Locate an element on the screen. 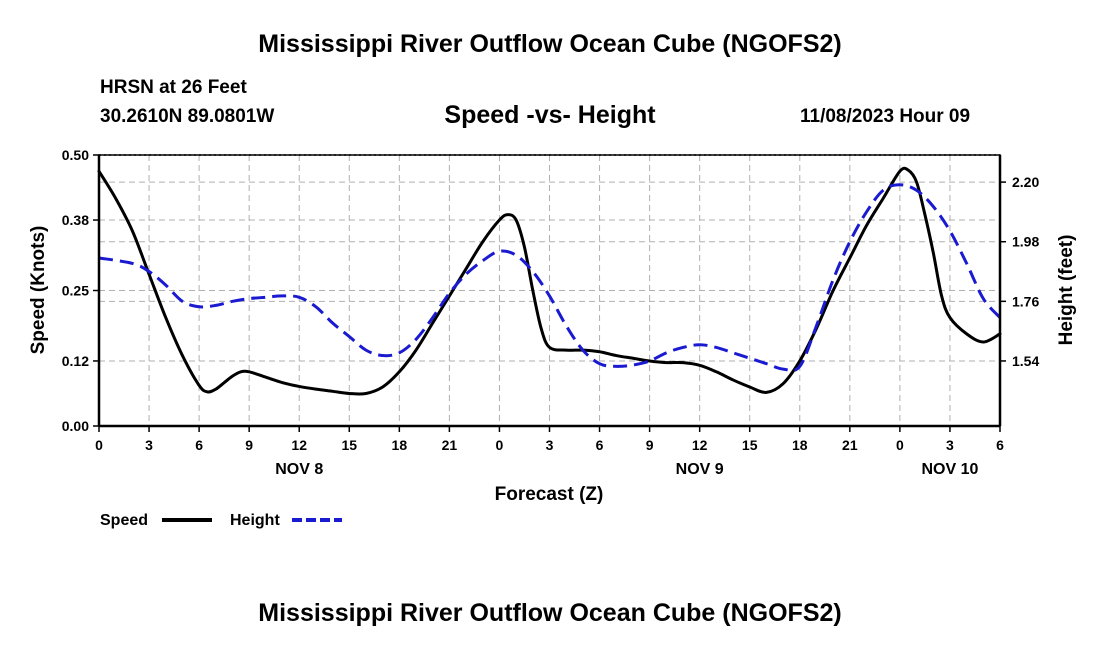 Image resolution: width=1100 pixels, height=650 pixels. y2-tick-label: 1.54 is located at coordinates (1025, 361).